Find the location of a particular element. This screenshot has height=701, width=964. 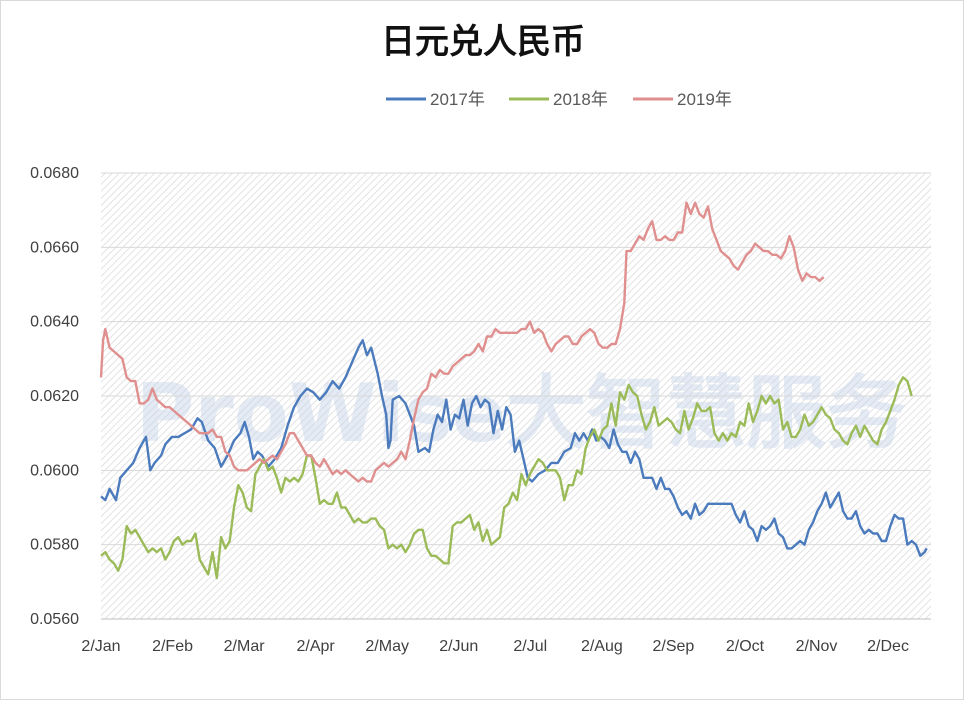

x-tick-label: 2/Jul is located at coordinates (530, 646).